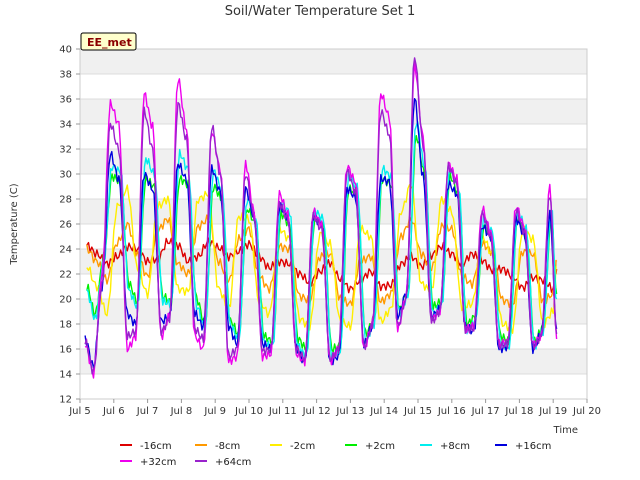 The height and width of the screenshot is (480, 640). What do you see at coordinates (65, 300) in the screenshot?
I see `y-tick-label: 20` at bounding box center [65, 300].